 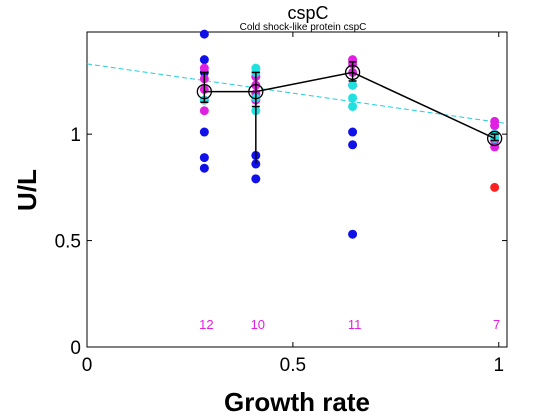 What do you see at coordinates (68, 242) in the screenshot?
I see `y-tick-label: 0.5` at bounding box center [68, 242].